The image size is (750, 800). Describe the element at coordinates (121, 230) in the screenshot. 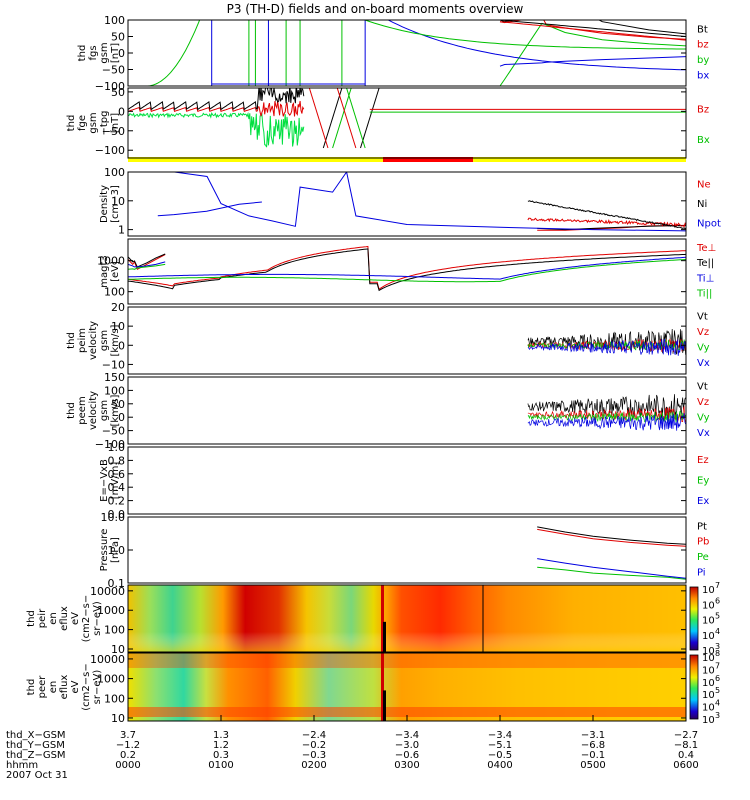

I see `ytick-label-density: 1` at that location.